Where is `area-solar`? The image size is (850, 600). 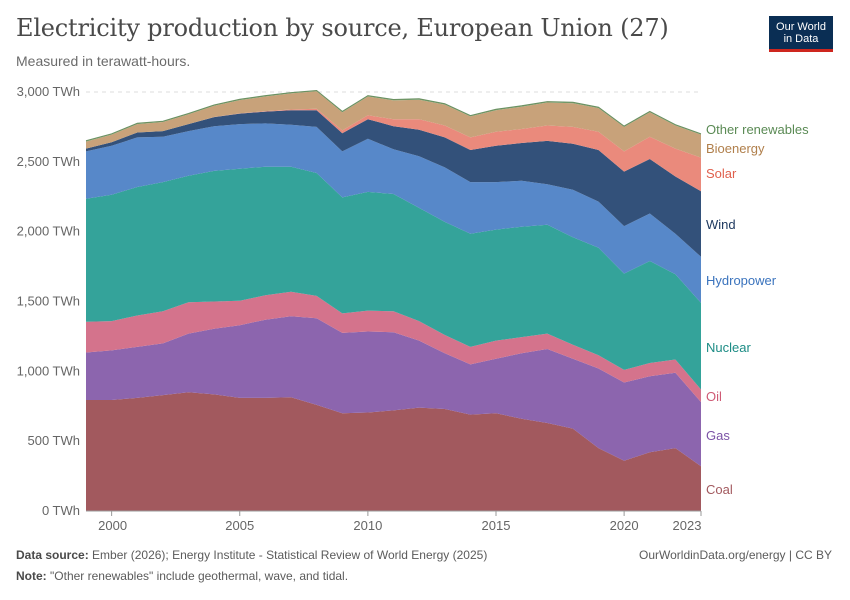
area-solar is located at coordinates (393, 150).